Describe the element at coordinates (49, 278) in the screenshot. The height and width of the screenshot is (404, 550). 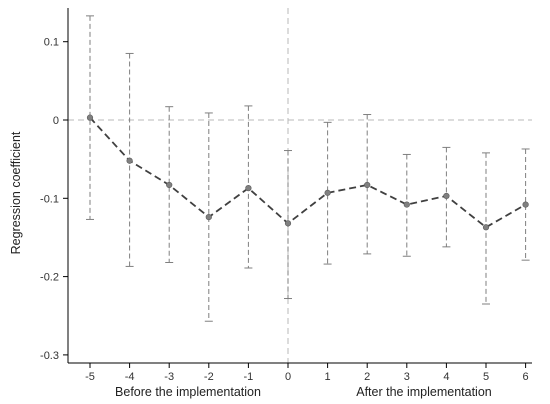
I see `y-tick-label: -0.2` at that location.